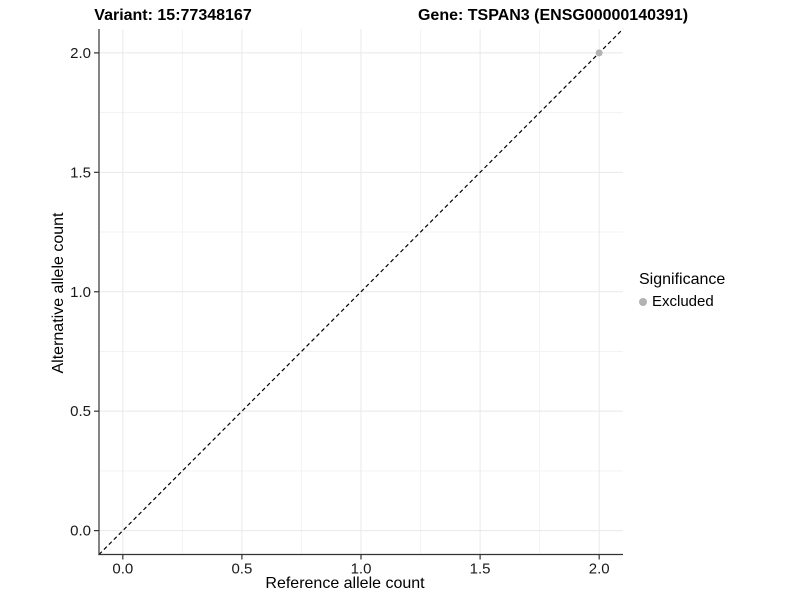 The height and width of the screenshot is (600, 800). I want to click on x-tick-label: 2.0, so click(599, 569).